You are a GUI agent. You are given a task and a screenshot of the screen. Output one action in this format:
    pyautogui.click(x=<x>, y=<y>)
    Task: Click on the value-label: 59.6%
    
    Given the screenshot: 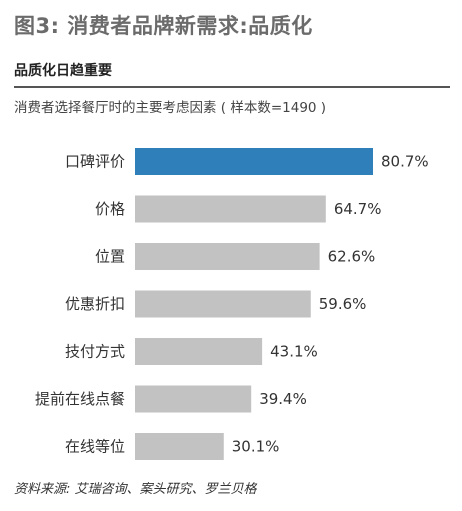 What is the action you would take?
    pyautogui.click(x=343, y=304)
    